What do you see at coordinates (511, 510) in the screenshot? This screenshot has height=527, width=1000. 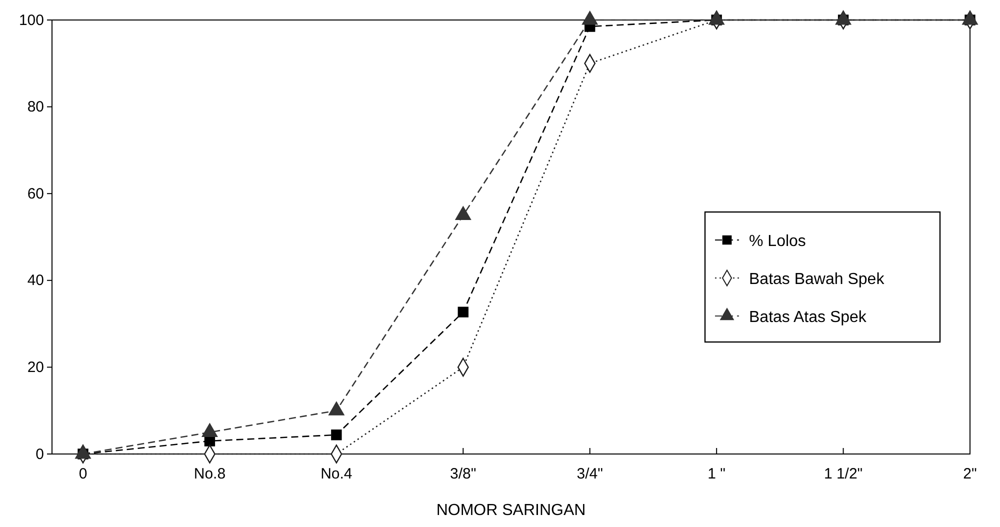 I see `x-axis-title: NOMOR SARINGAN` at bounding box center [511, 510].